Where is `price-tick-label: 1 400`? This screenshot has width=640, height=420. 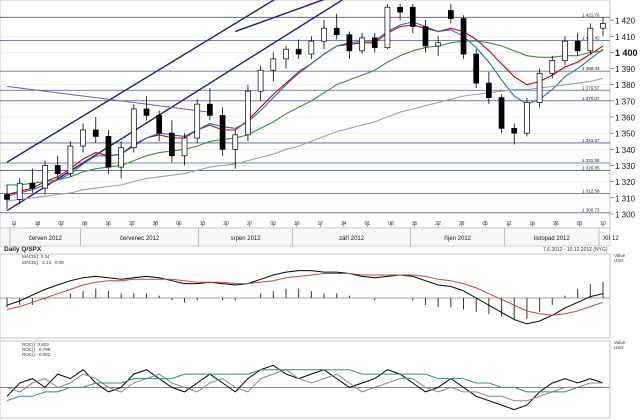
price-tick-label: 1 400 is located at coordinates (626, 53).